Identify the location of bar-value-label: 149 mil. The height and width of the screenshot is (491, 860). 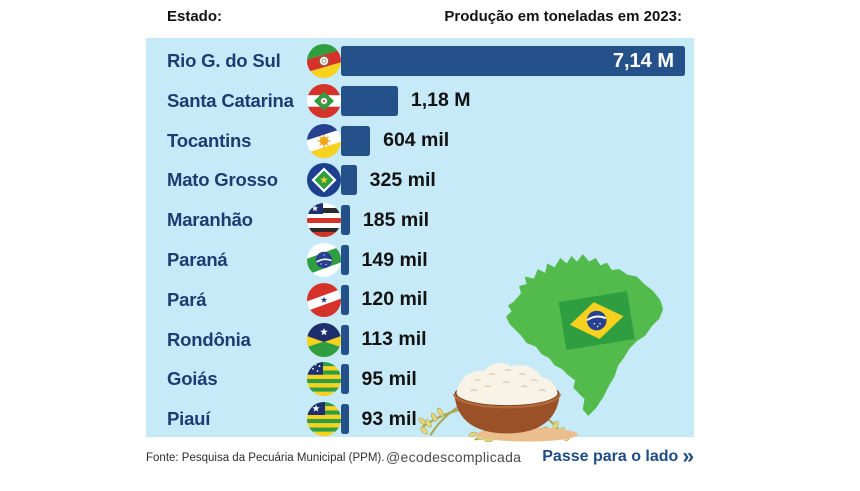
(394, 259).